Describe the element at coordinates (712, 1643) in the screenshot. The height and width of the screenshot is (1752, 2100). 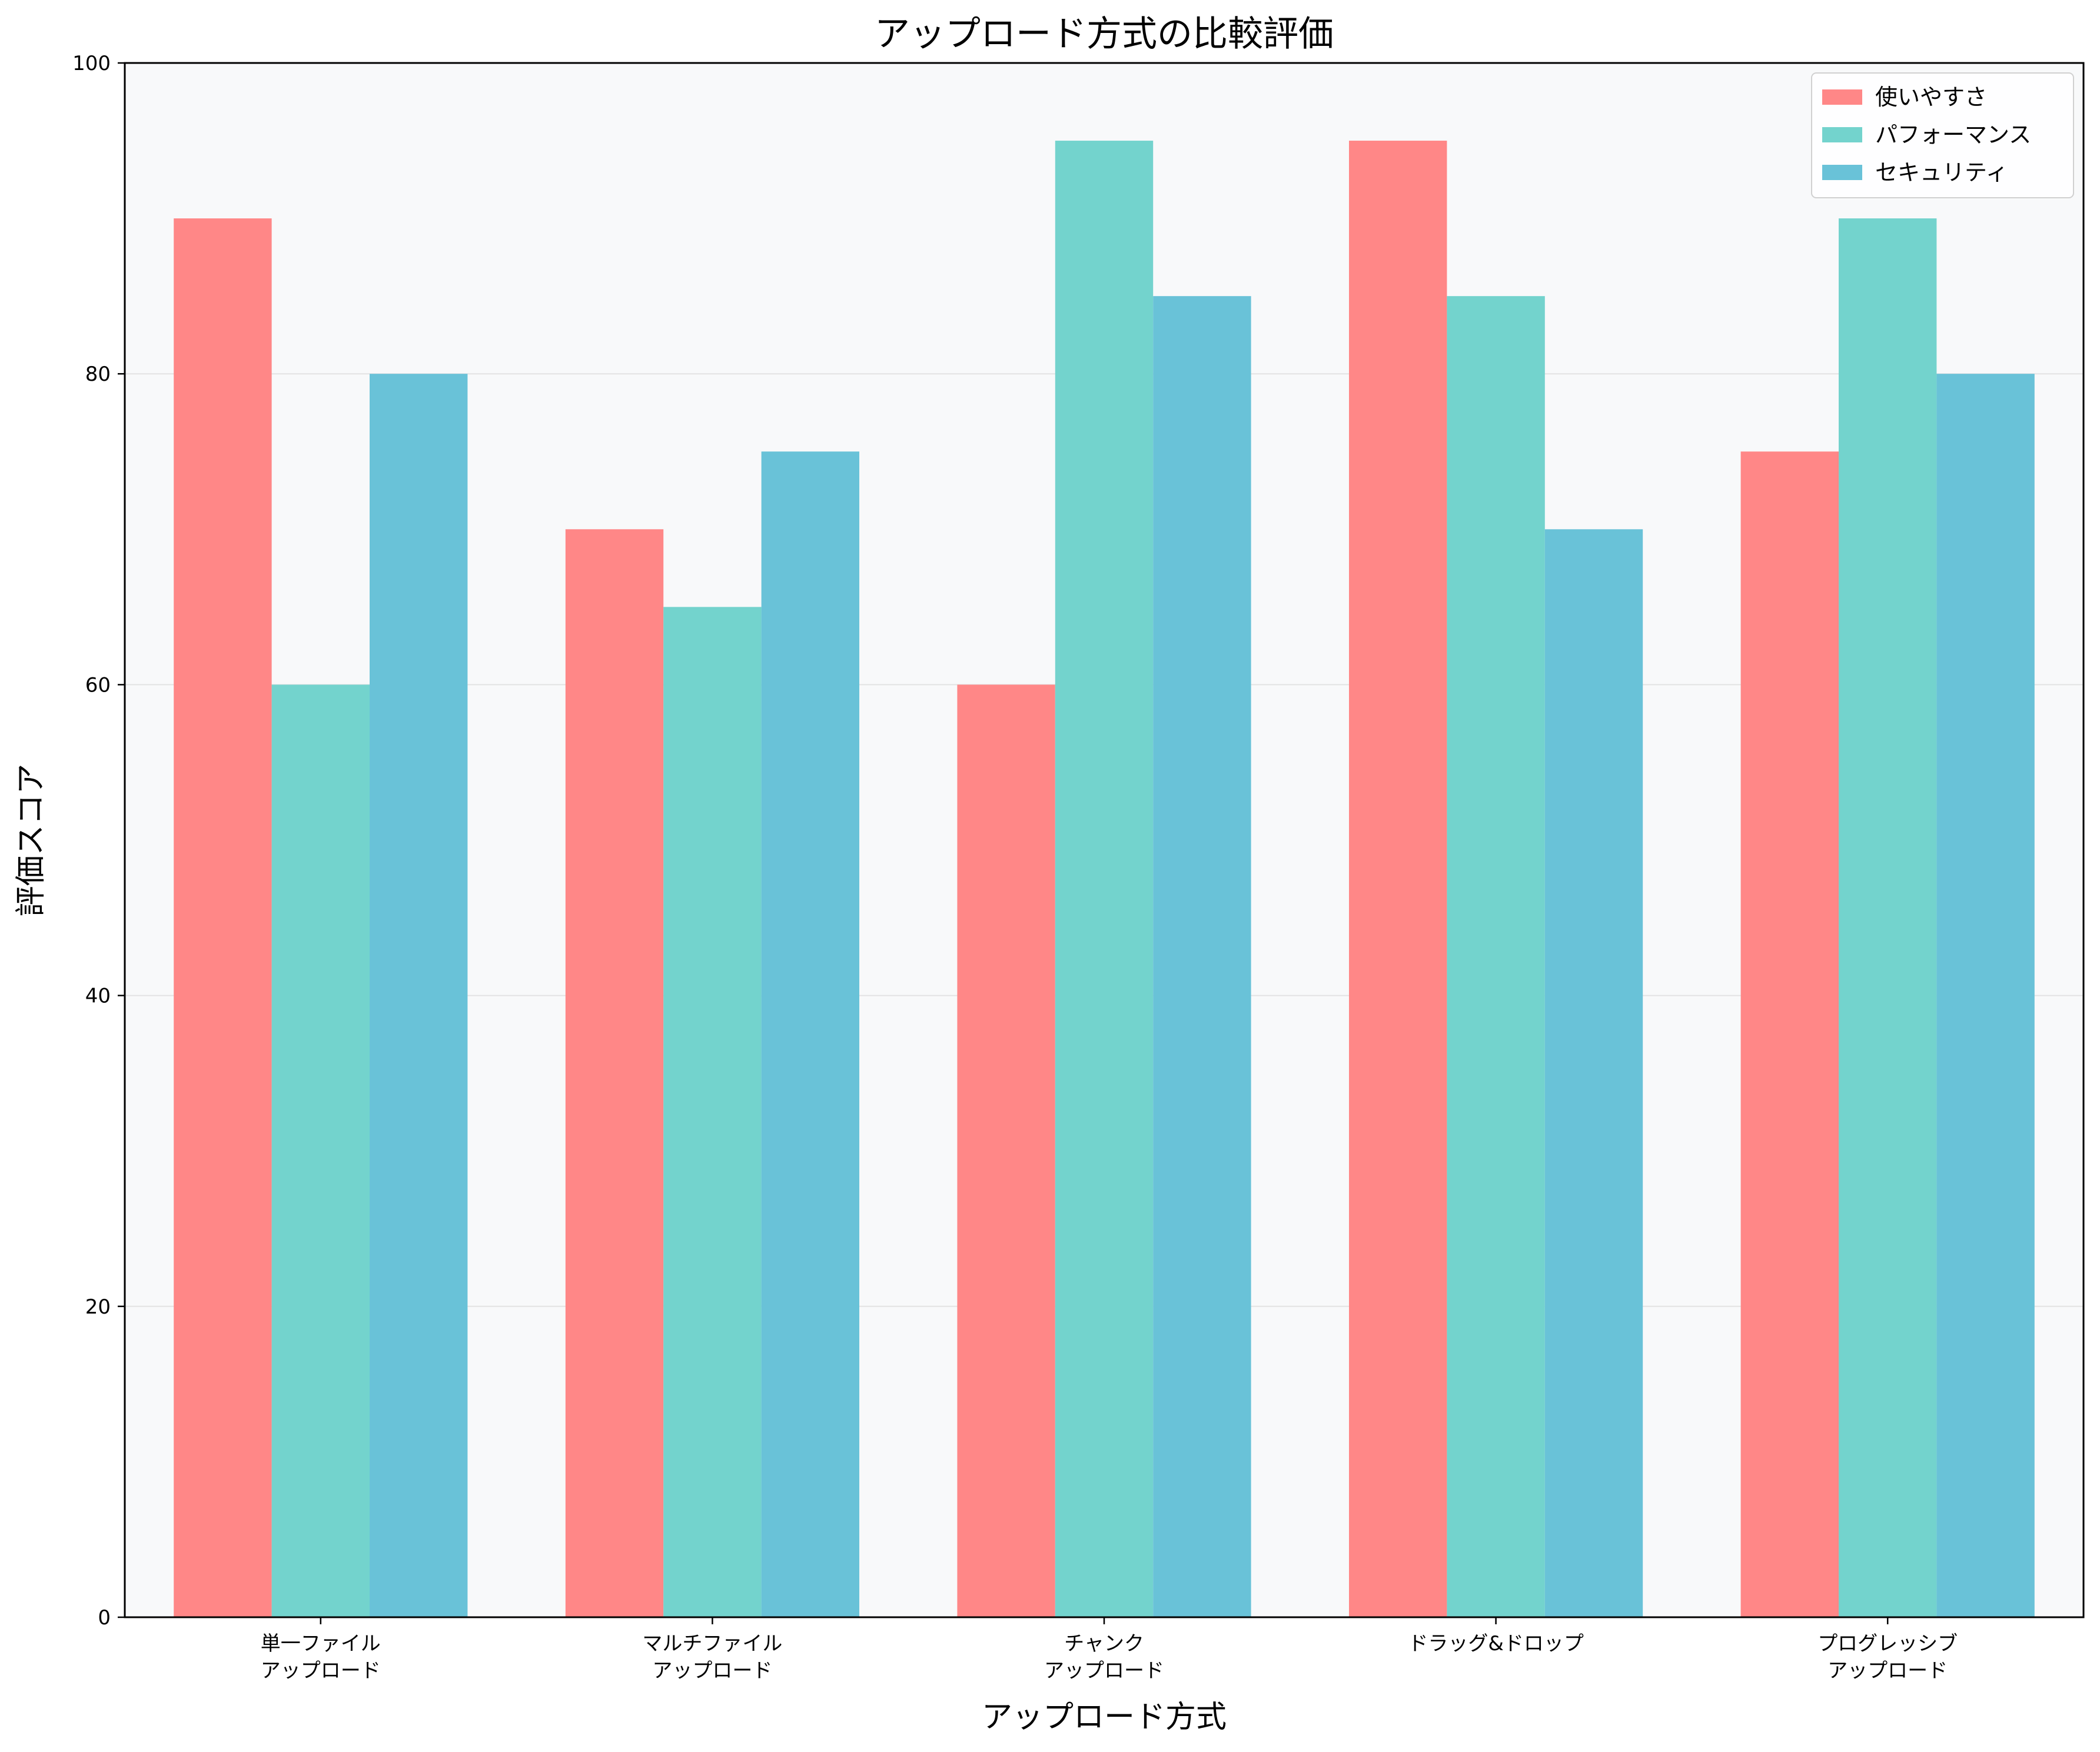
I see `x-tick-label: マルチファイル` at that location.